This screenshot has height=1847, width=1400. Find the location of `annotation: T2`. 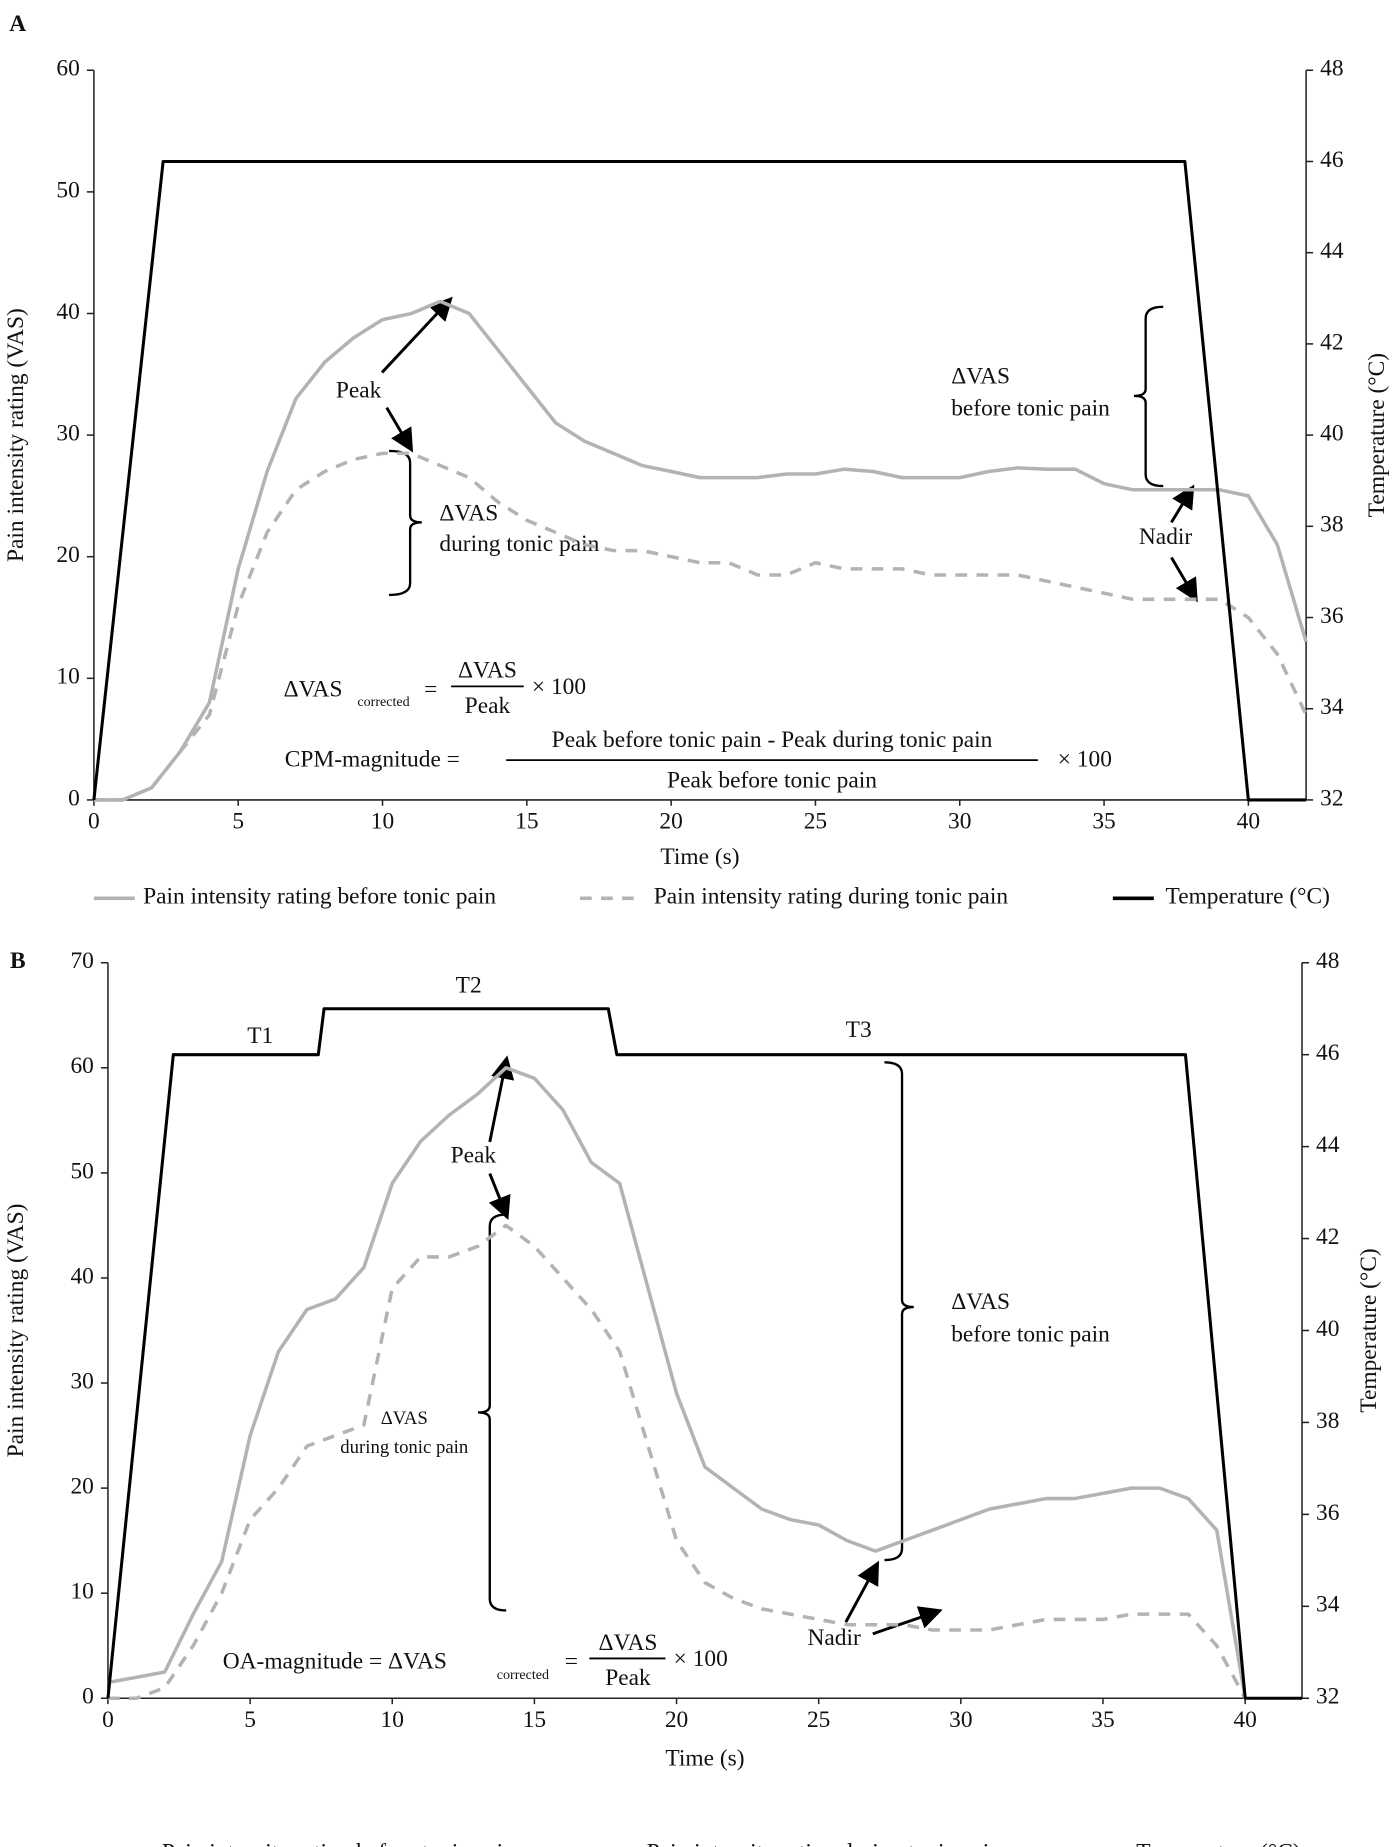

annotation: T2 is located at coordinates (469, 986).